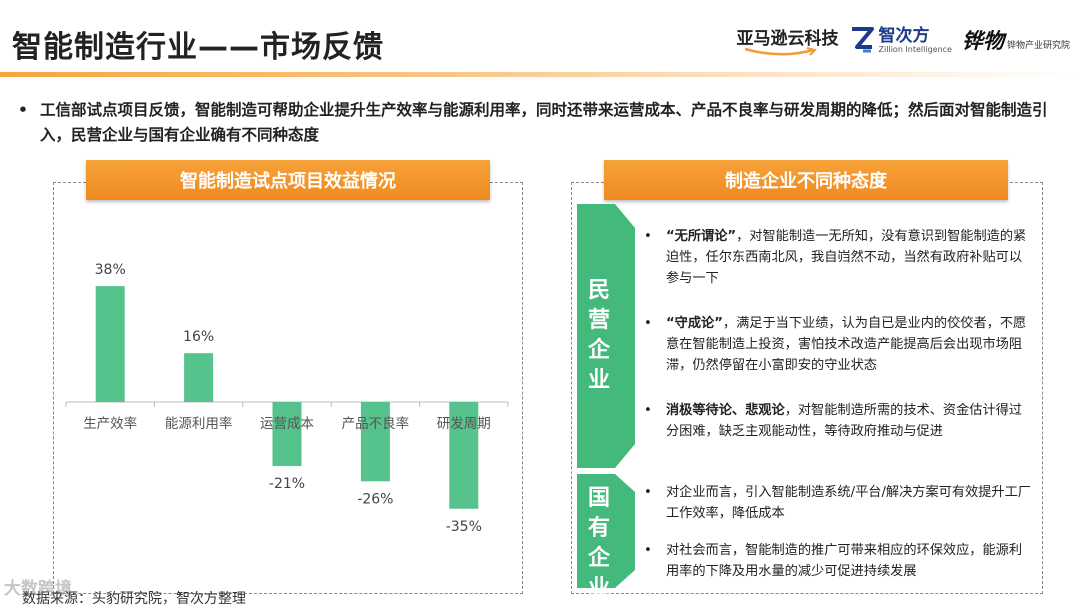  What do you see at coordinates (1038, 45) in the screenshot?
I see `huaqiu-subtitle: 铧物产业研究院` at bounding box center [1038, 45].